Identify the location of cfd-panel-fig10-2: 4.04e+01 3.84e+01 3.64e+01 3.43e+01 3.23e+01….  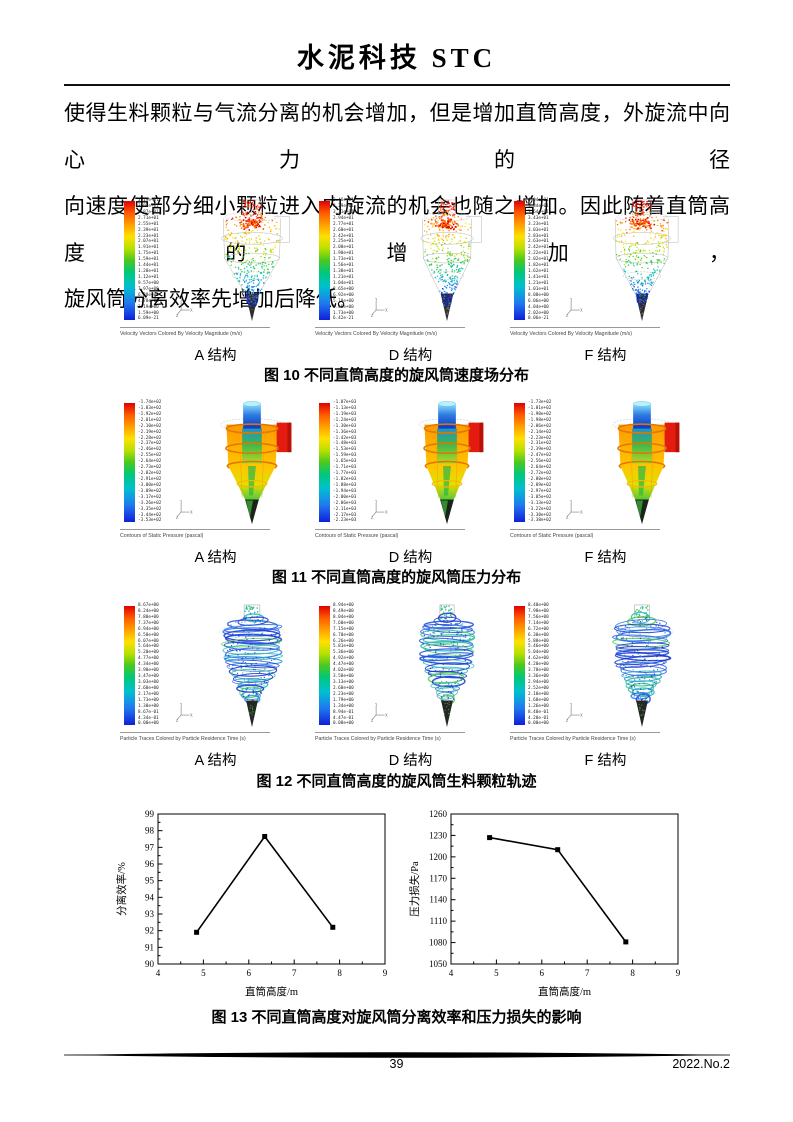
(605, 270).